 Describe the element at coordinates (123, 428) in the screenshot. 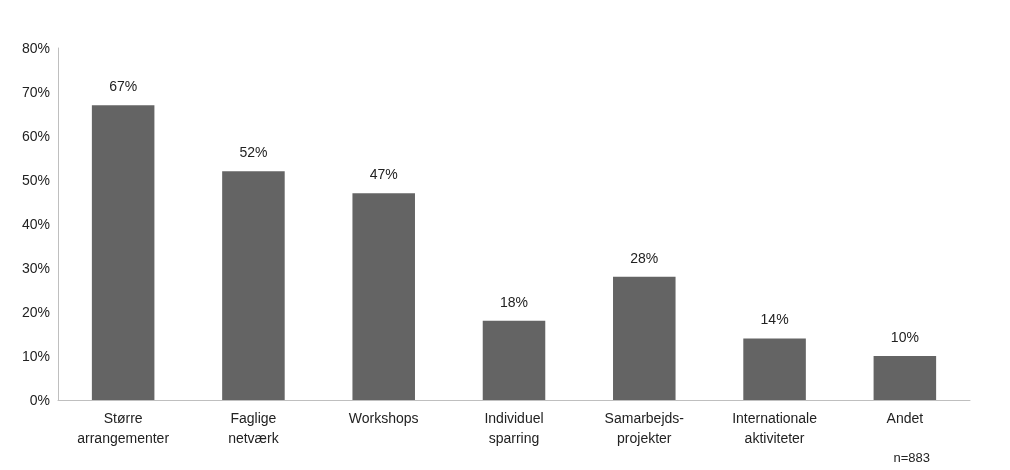

I see `x-tick-label: Større arrangementer` at that location.